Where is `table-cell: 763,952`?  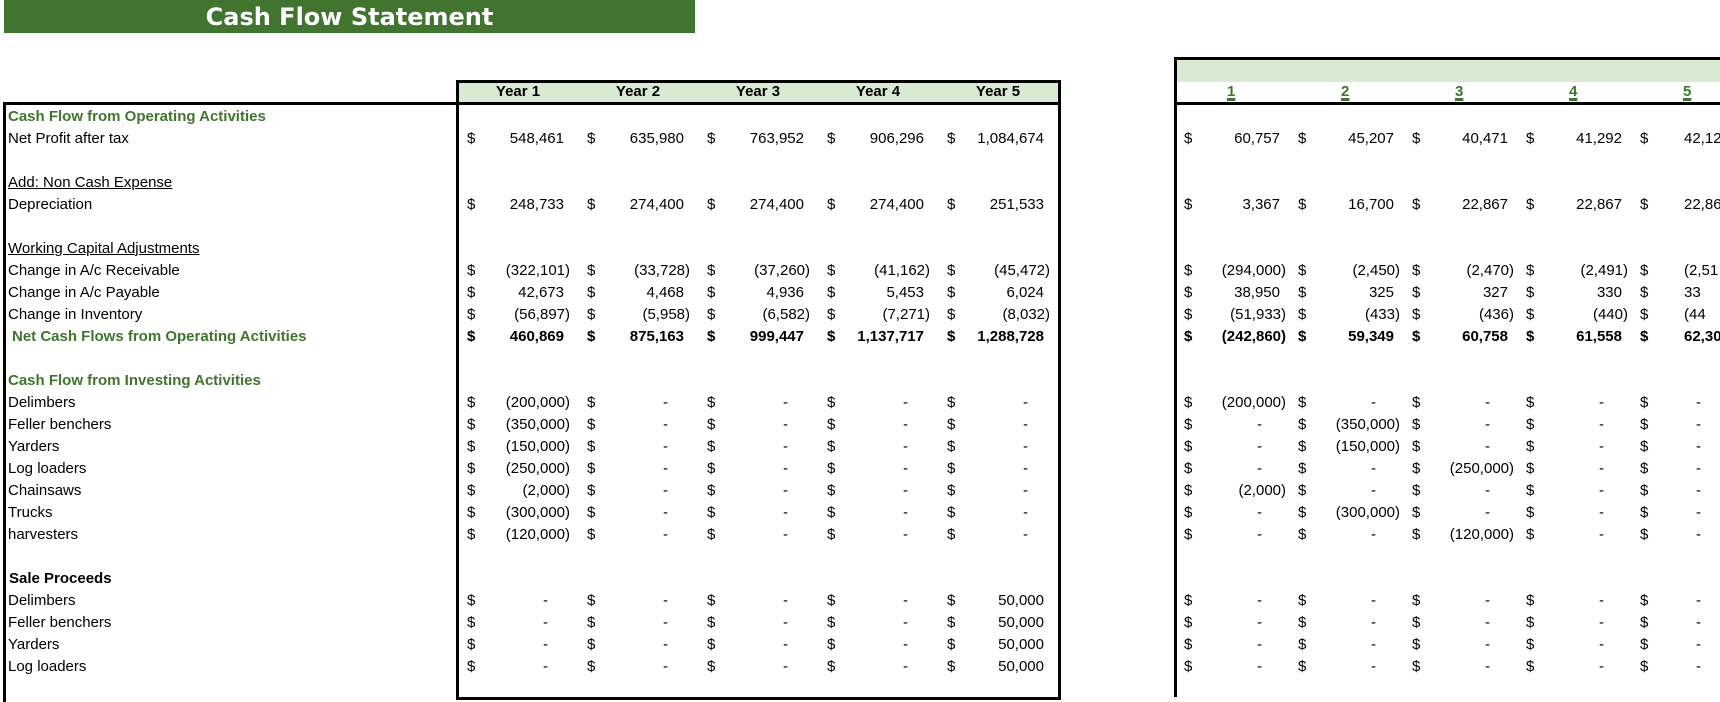 table-cell: 763,952 is located at coordinates (776, 138).